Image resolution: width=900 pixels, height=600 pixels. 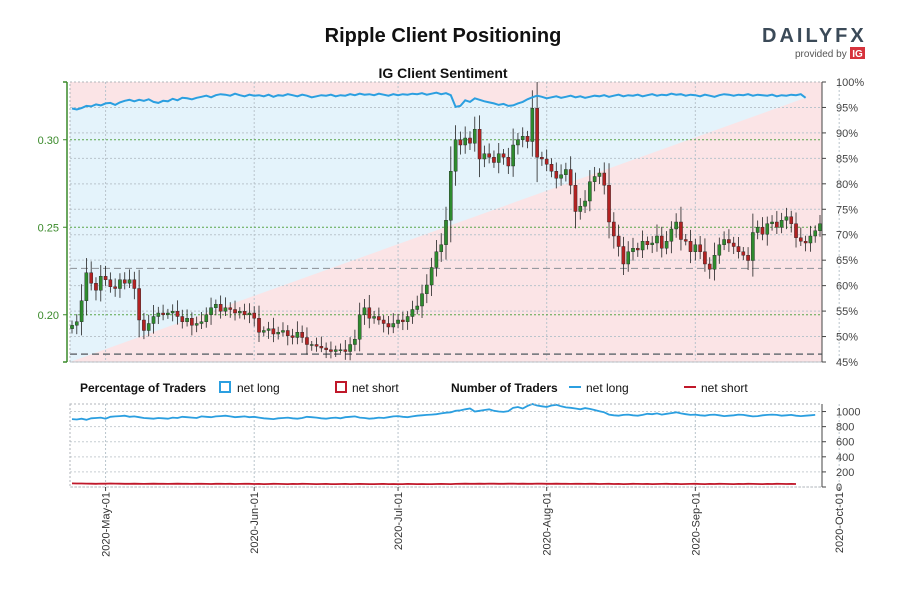 I want to click on pct-tick-label: 75%, so click(x=847, y=210).